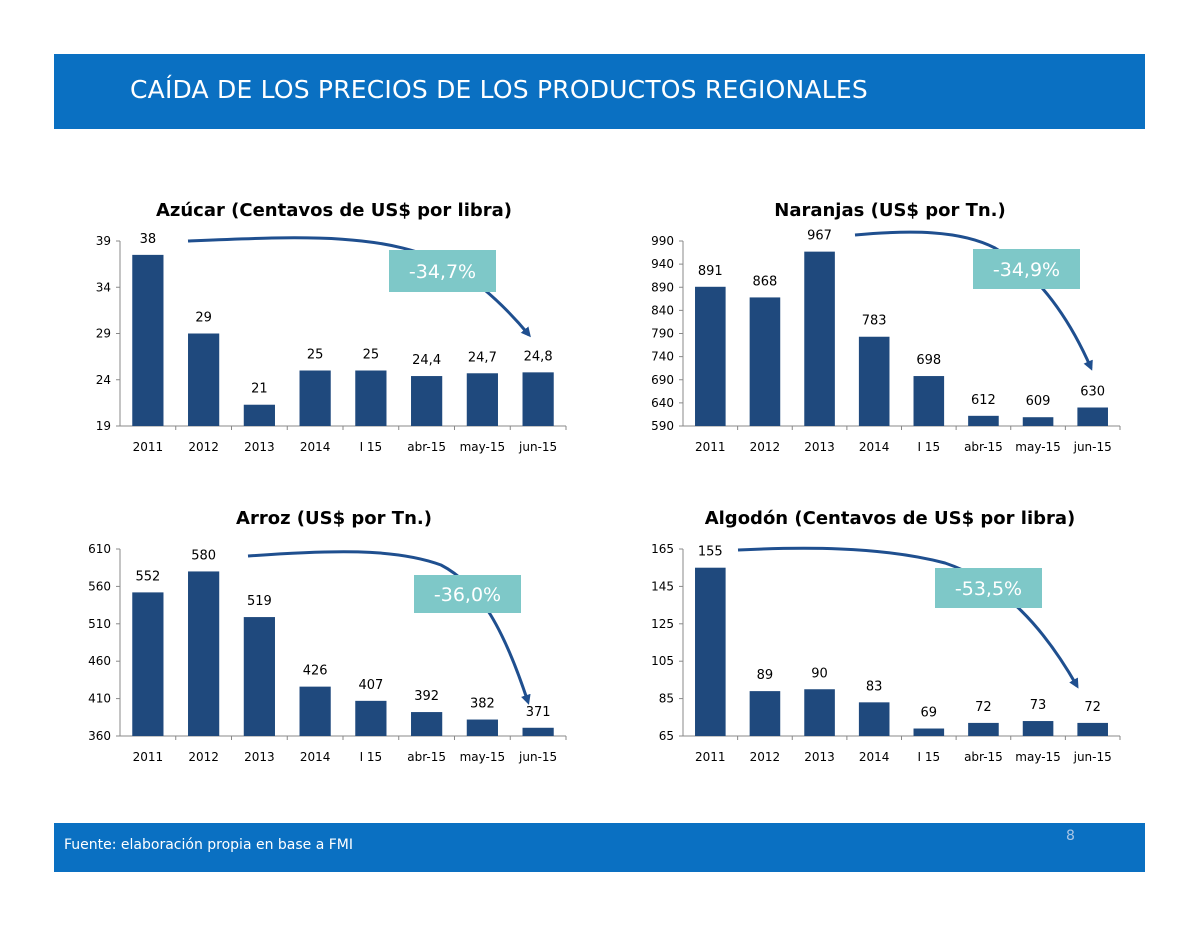 The image size is (1200, 927). I want to click on y-tick-label: 29, so click(103, 334).